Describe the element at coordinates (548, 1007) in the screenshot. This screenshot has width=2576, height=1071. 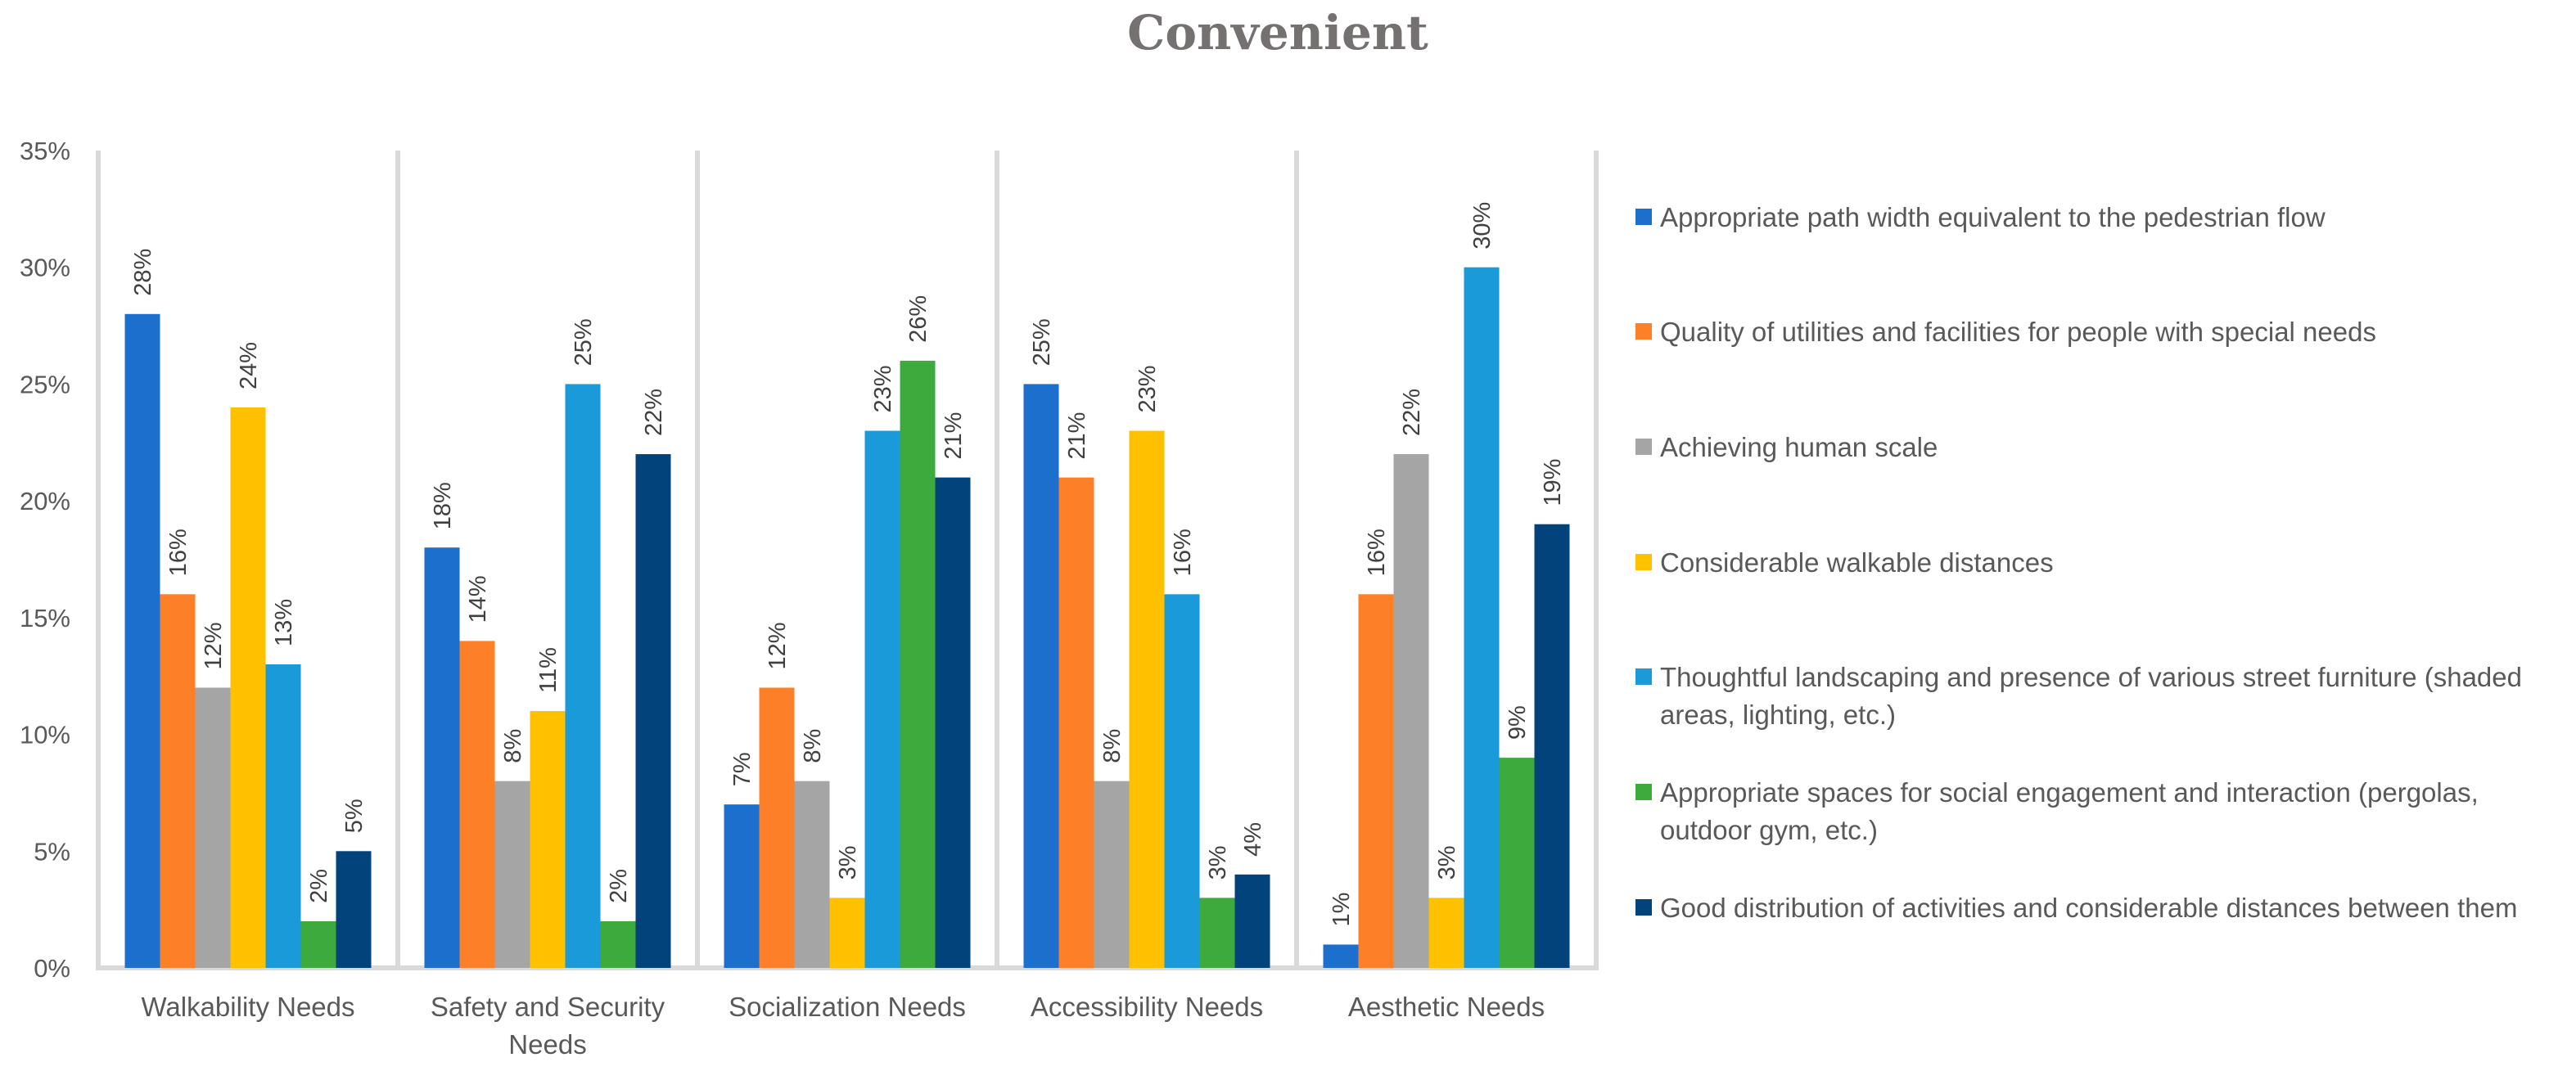
I see `category-label: Safety and Security` at that location.